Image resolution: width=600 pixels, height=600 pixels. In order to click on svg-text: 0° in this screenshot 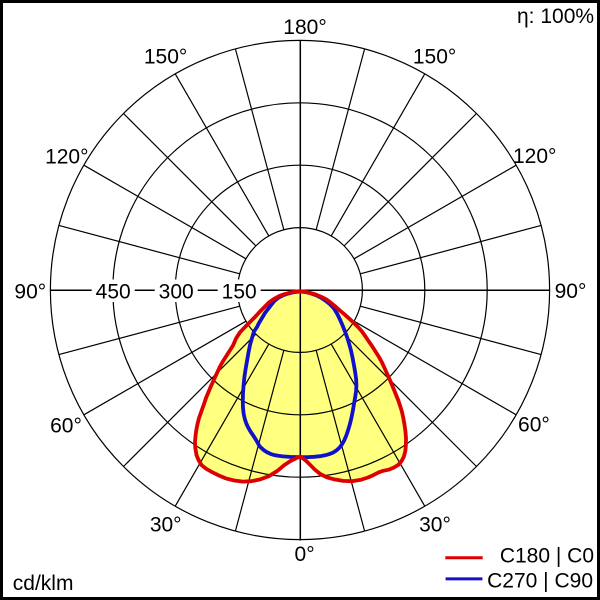, I will do `click(305, 554)`.